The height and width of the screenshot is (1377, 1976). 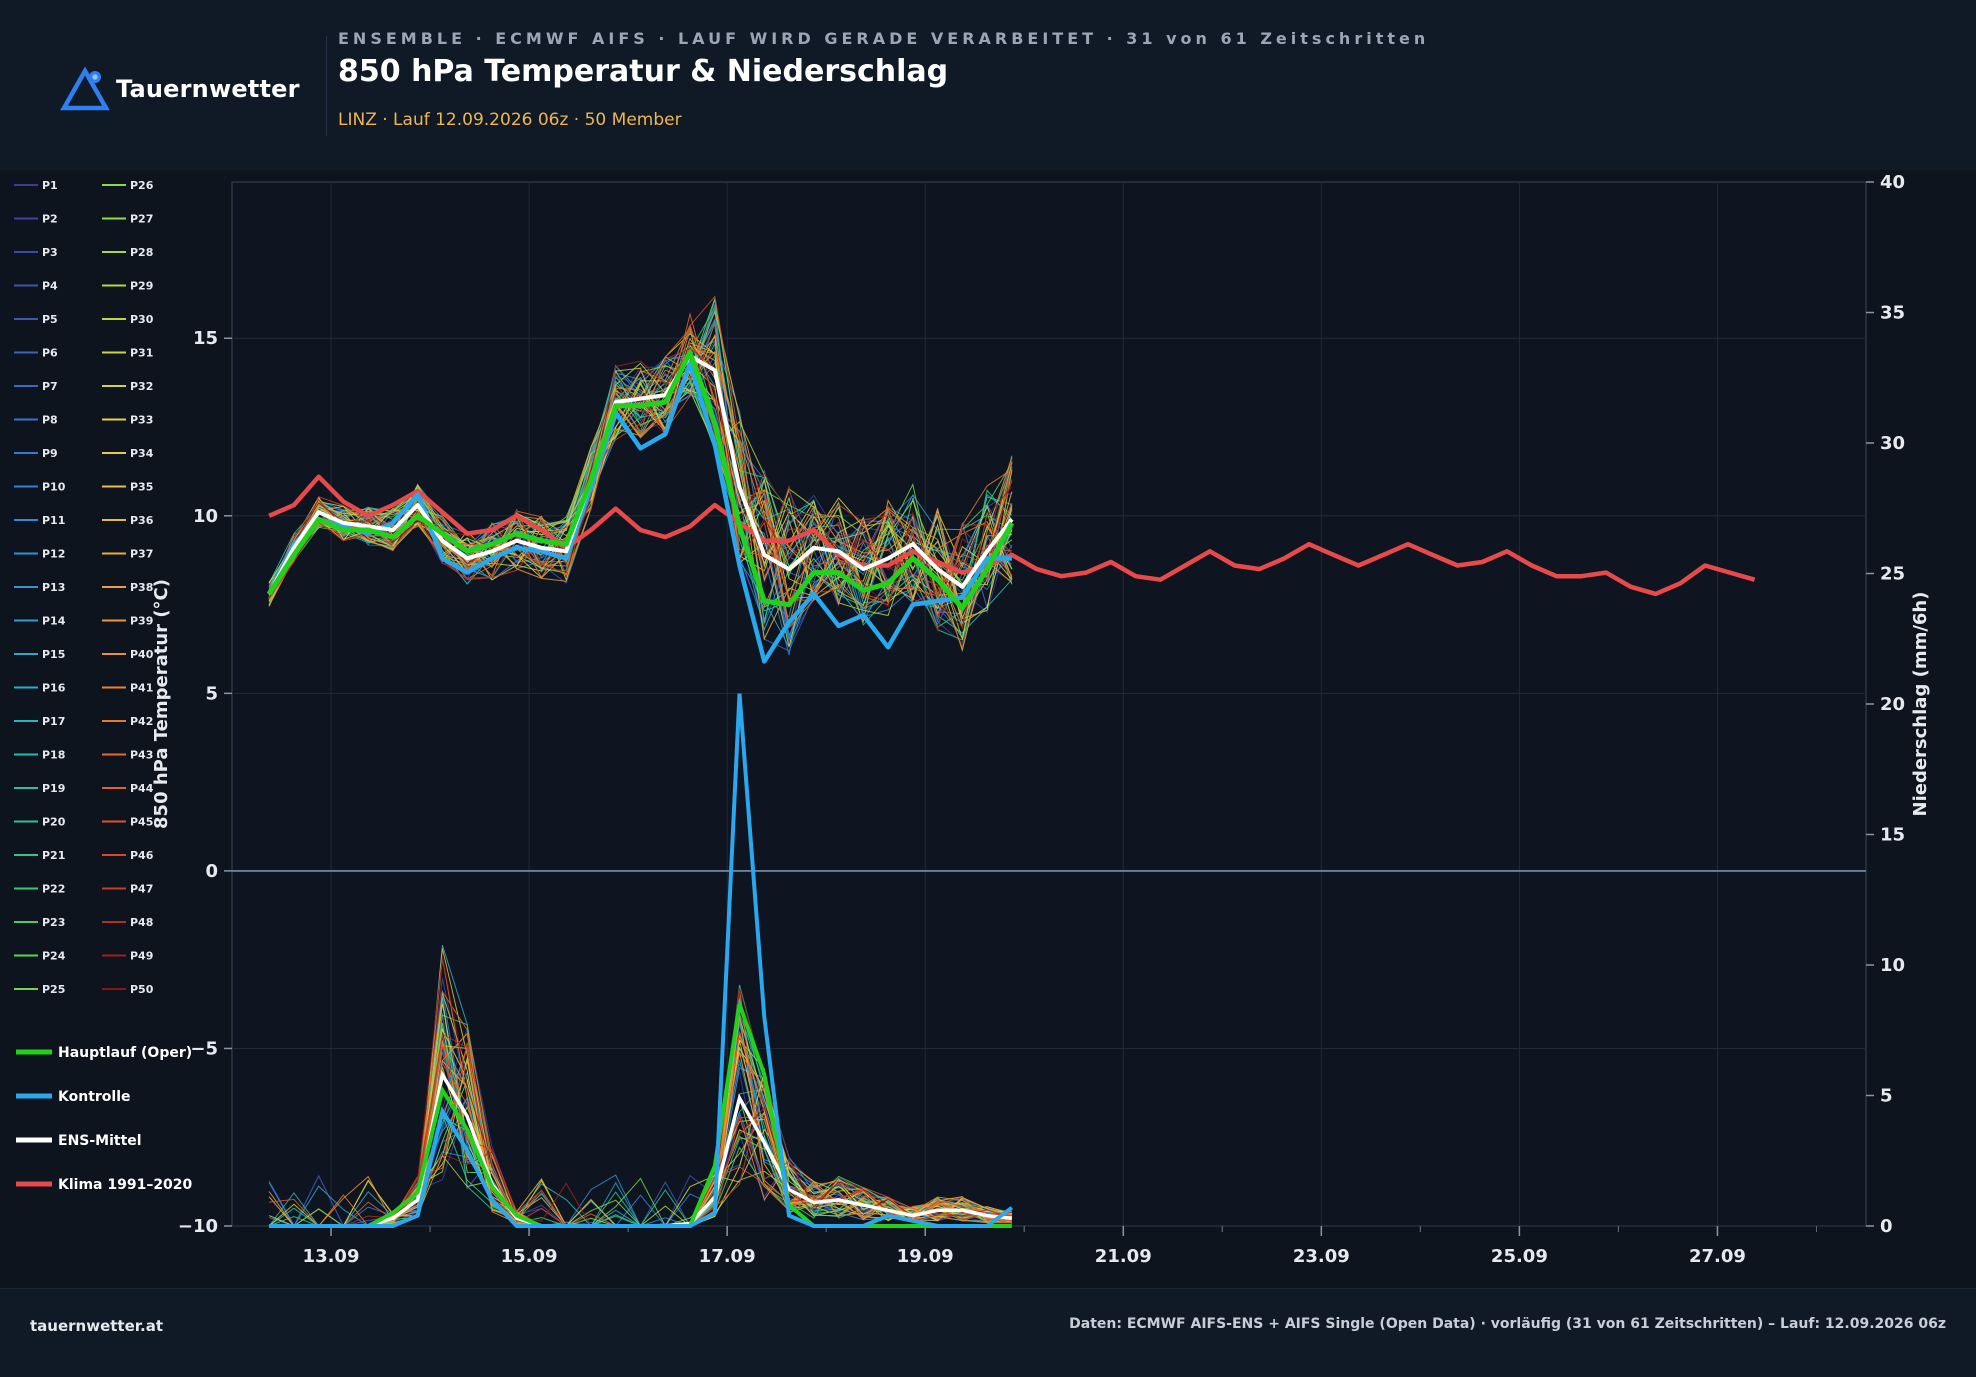 What do you see at coordinates (141, 420) in the screenshot?
I see `legend-label-P33: P33` at bounding box center [141, 420].